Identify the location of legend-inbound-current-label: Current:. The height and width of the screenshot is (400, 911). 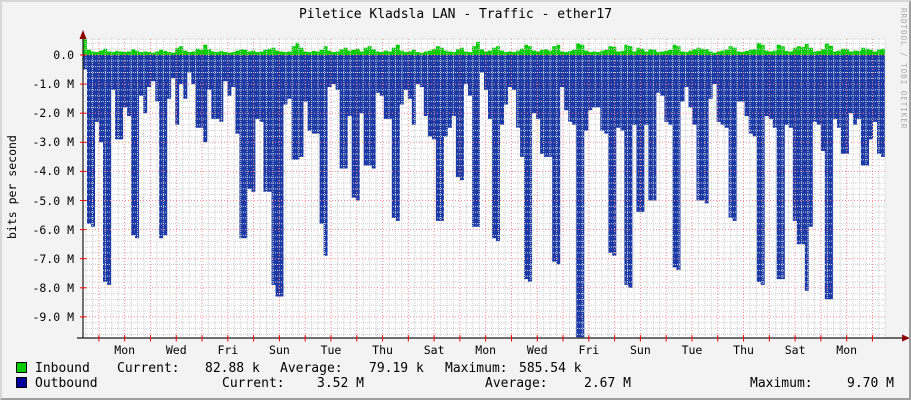
(148, 368).